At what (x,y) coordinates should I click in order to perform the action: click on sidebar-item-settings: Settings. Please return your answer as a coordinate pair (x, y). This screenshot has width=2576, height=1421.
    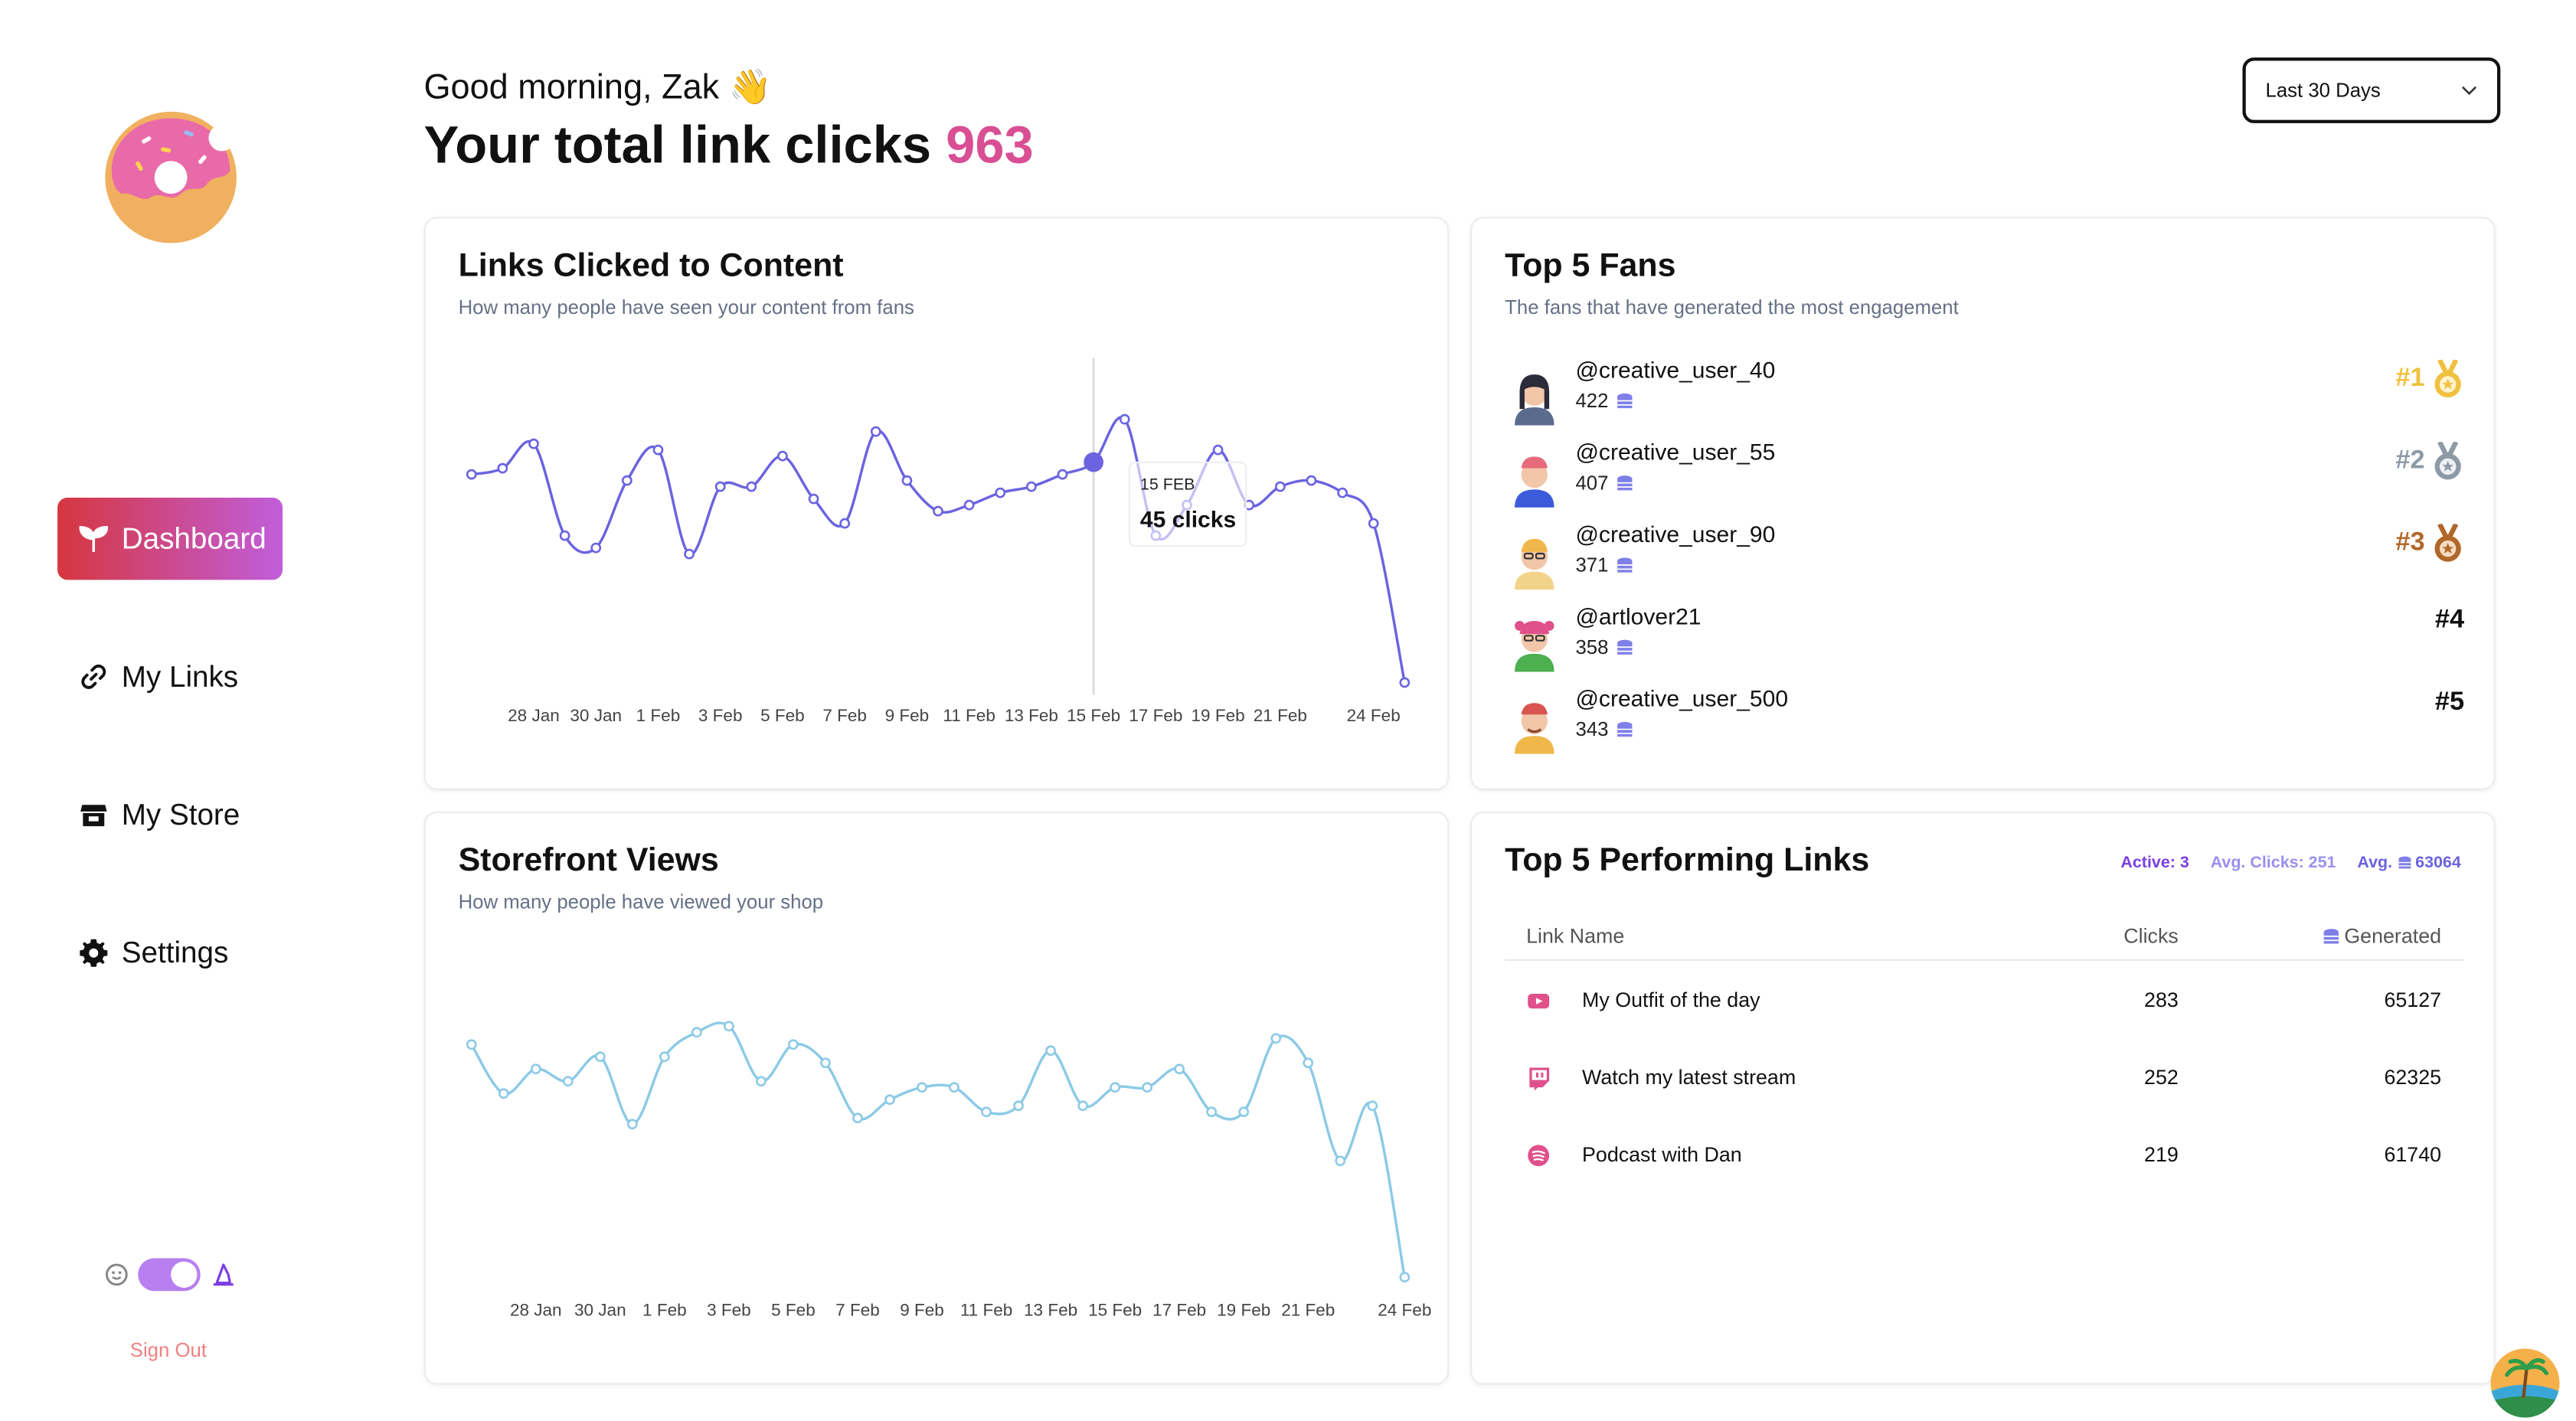
    Looking at the image, I should click on (170, 953).